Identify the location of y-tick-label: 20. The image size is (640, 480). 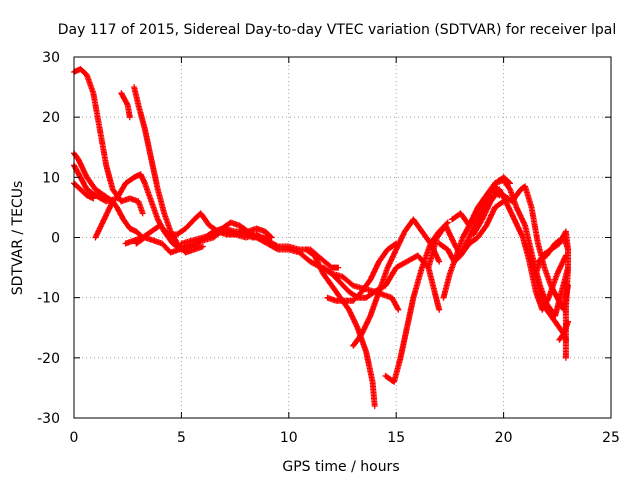
(51, 118).